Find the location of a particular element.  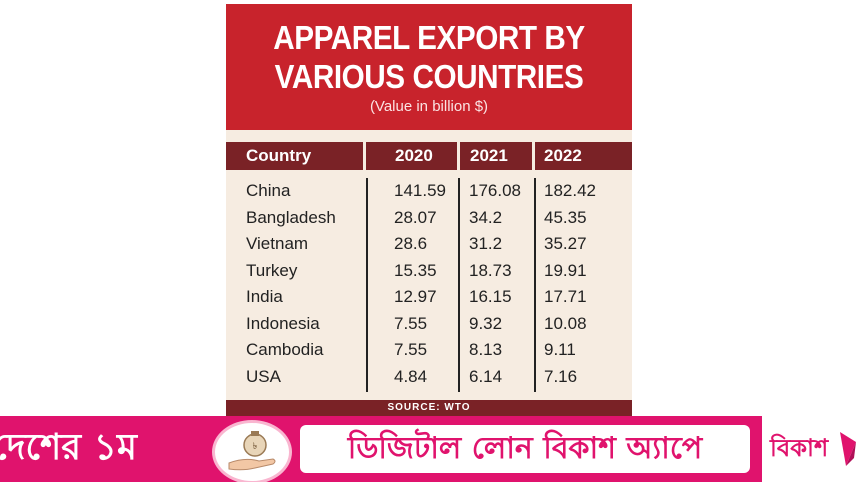

table-row: India 12.97 16.15 17.71 is located at coordinates (429, 297).